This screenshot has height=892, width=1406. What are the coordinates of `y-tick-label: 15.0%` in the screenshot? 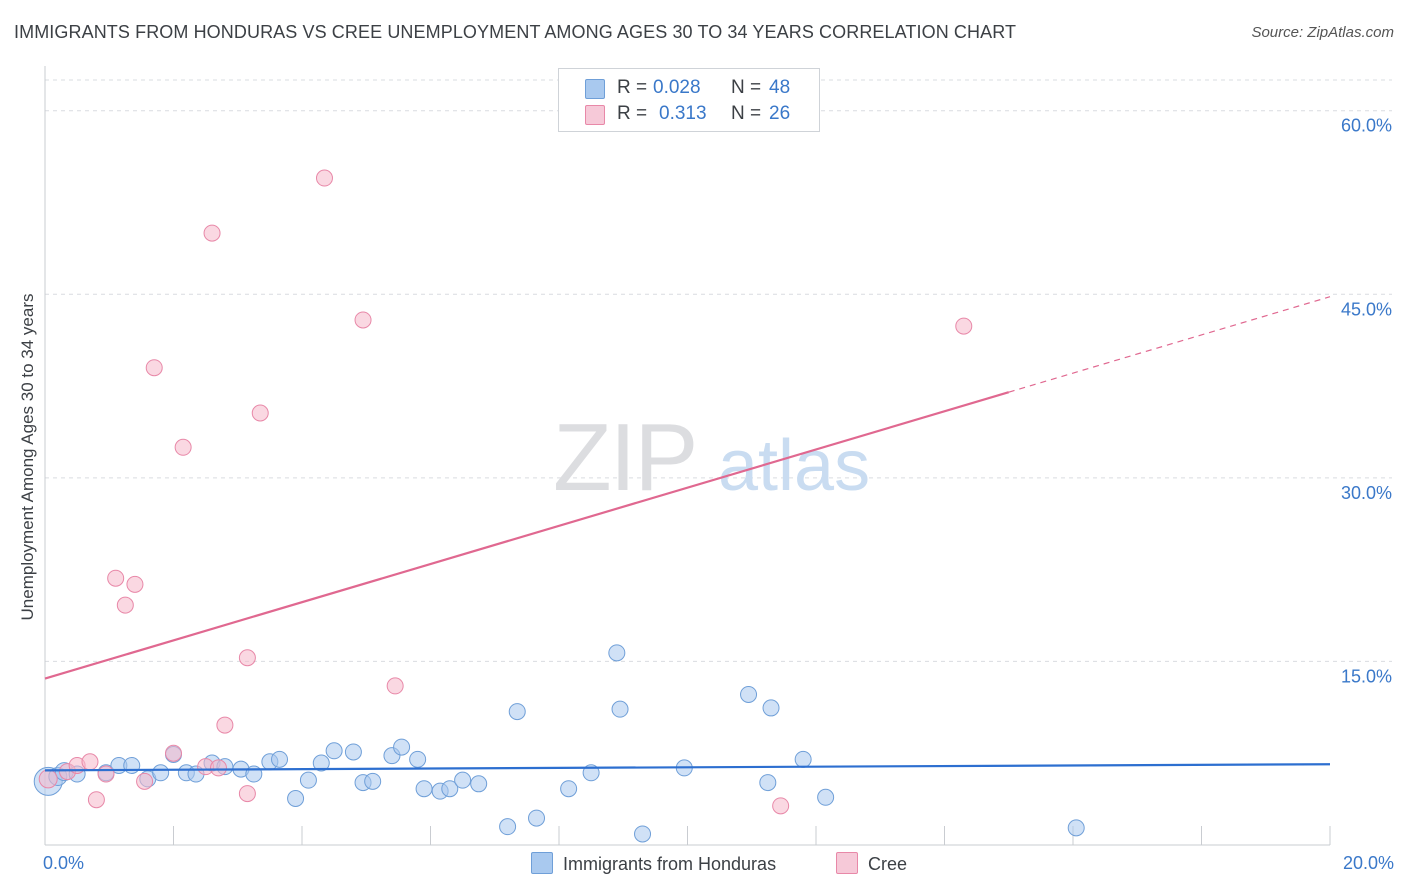 It's located at (1366, 676).